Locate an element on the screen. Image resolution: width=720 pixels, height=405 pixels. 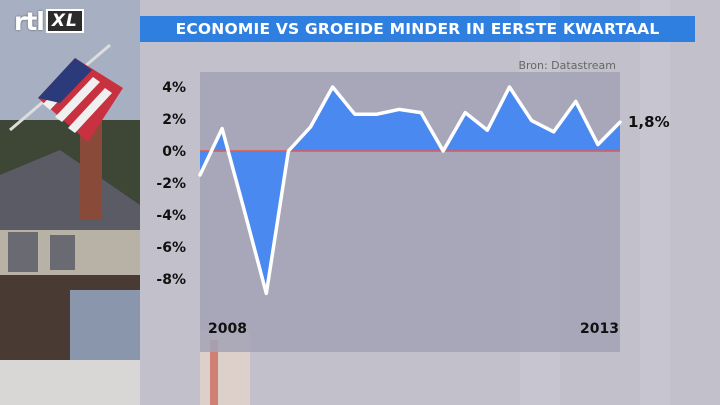
y-axis-ticks: 4% 2% 0% -2% -4% -6% -8% is located at coordinates (171, 184).